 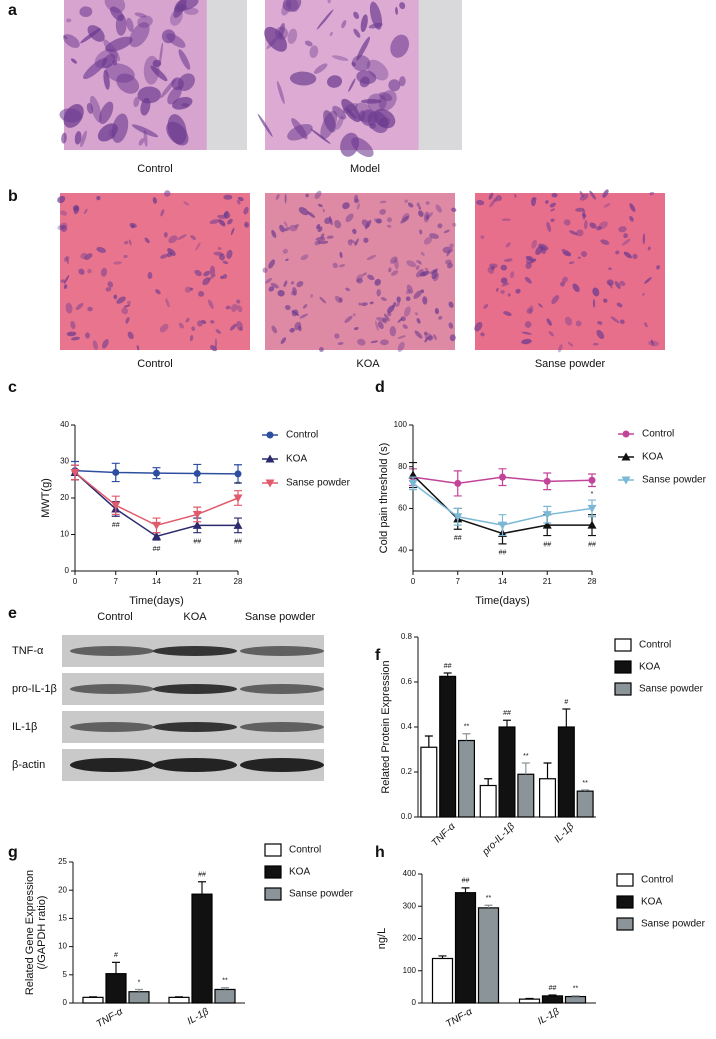 I want to click on y-tick-label: 0.6, so click(x=407, y=681).